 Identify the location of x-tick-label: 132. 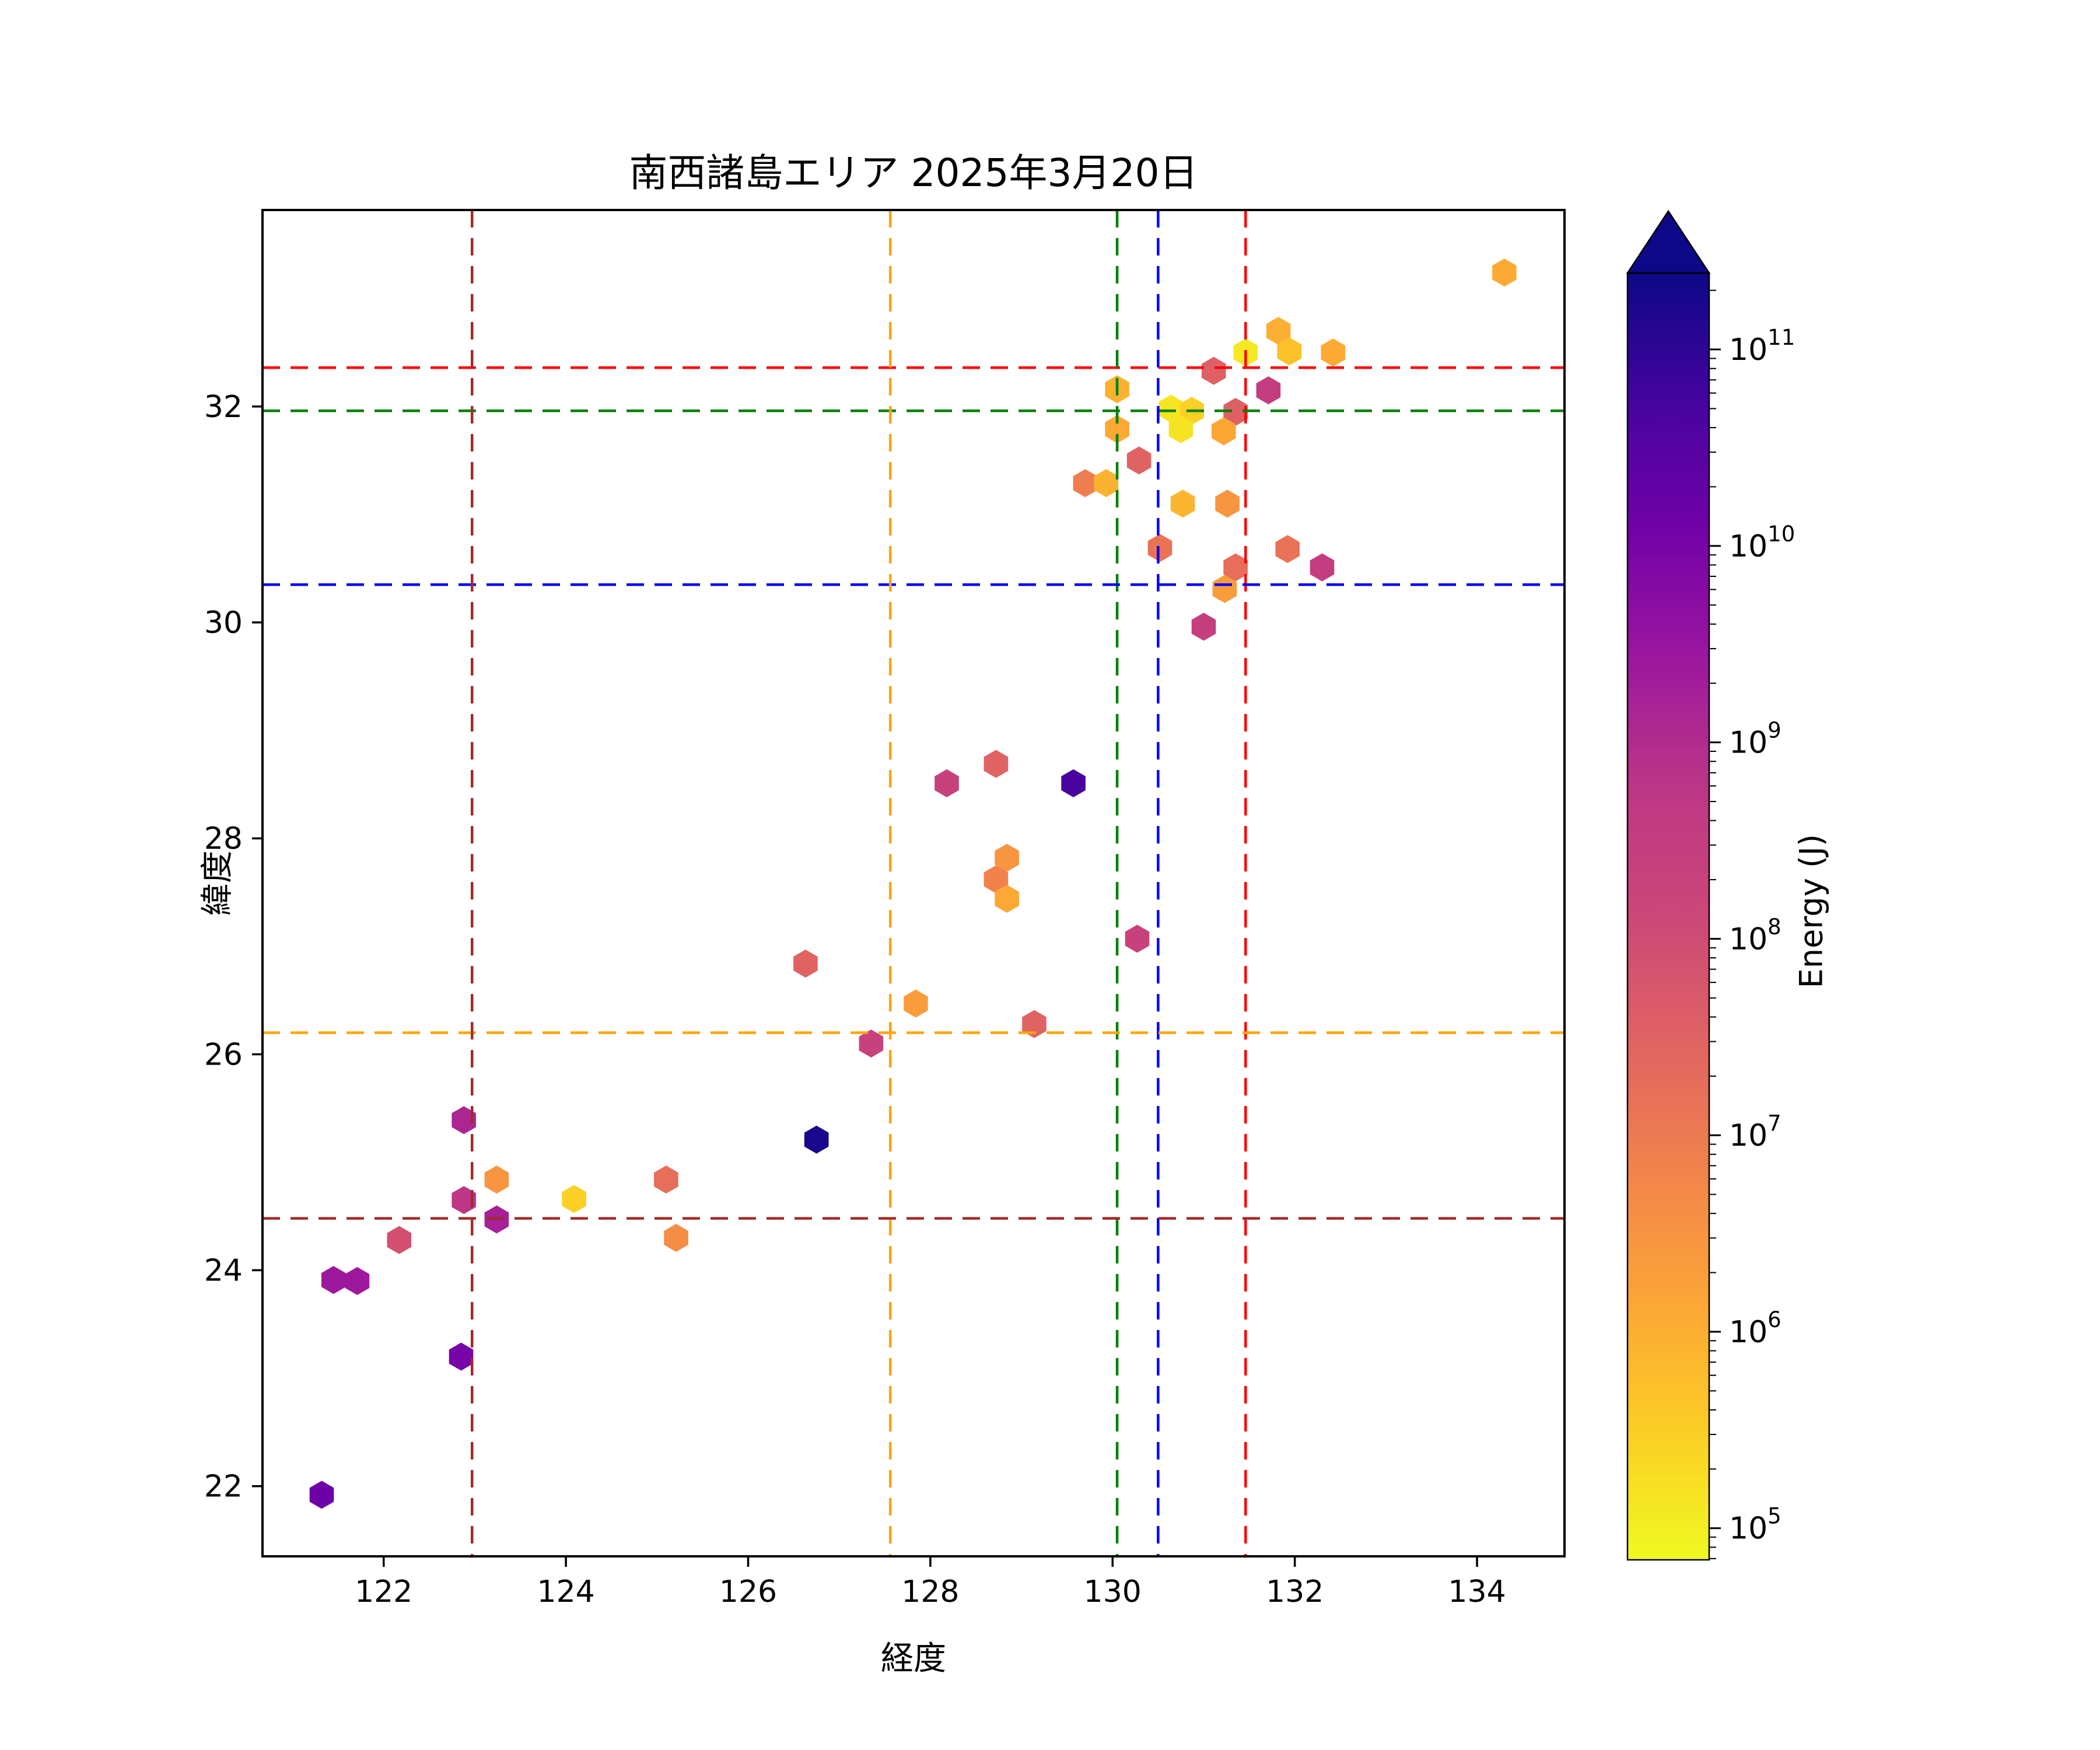
(1295, 1591).